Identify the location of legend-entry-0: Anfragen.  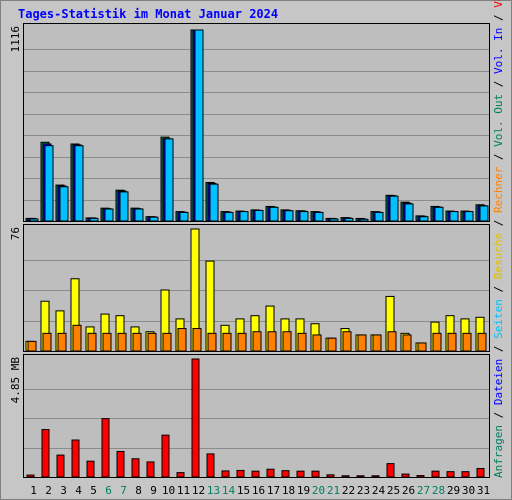
(498, 451).